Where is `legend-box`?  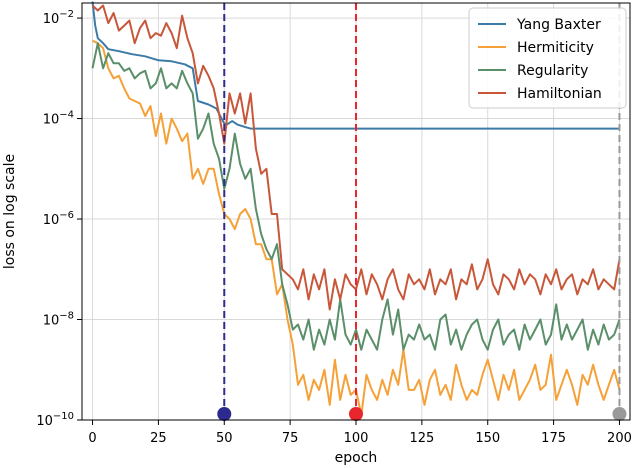 legend-box is located at coordinates (547, 58).